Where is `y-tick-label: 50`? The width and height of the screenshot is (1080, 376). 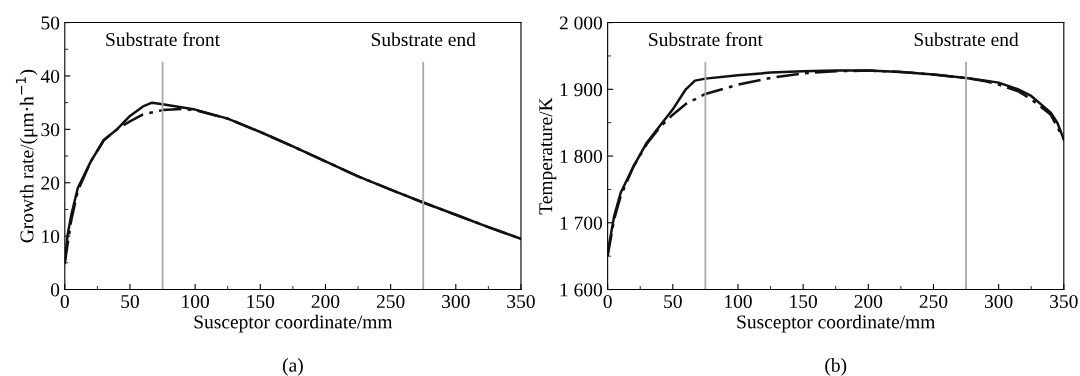 y-tick-label: 50 is located at coordinates (50, 23).